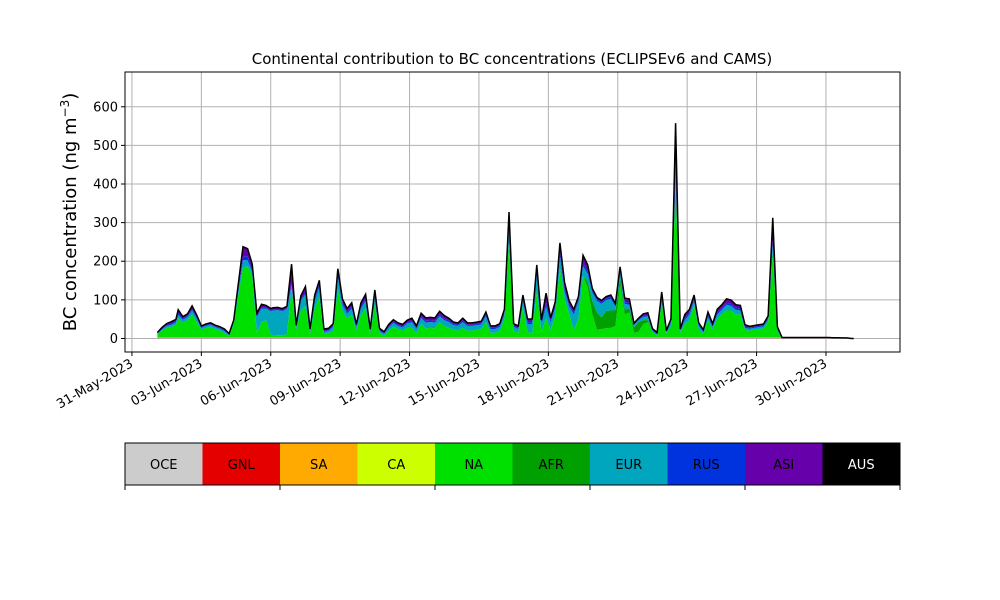 The height and width of the screenshot is (600, 1000). I want to click on y-axis-label-main: BC concentration (ng m, so click(70, 224).